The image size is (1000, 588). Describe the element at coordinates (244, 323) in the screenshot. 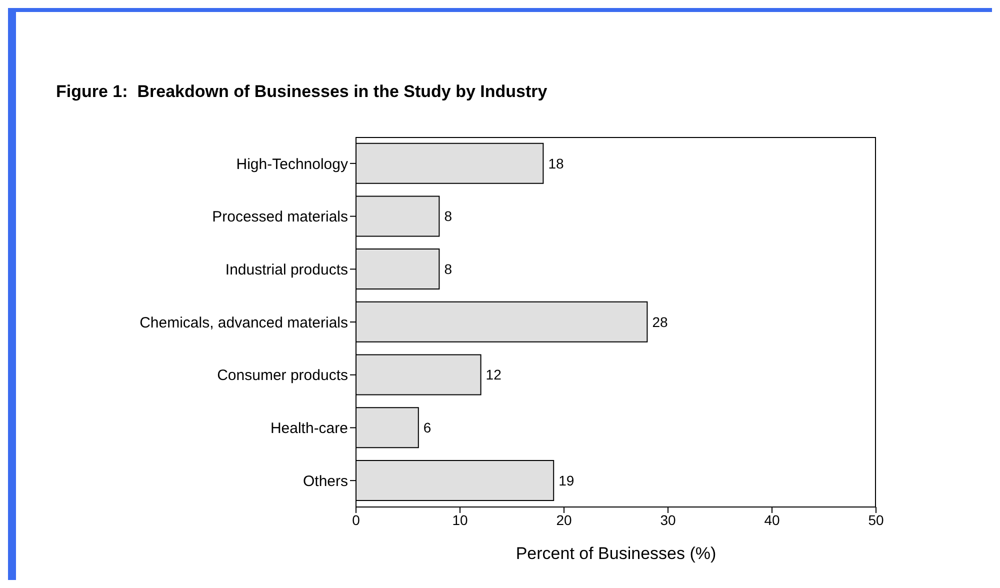

I see `y-tick-label: Chemicals, advanced materials` at that location.